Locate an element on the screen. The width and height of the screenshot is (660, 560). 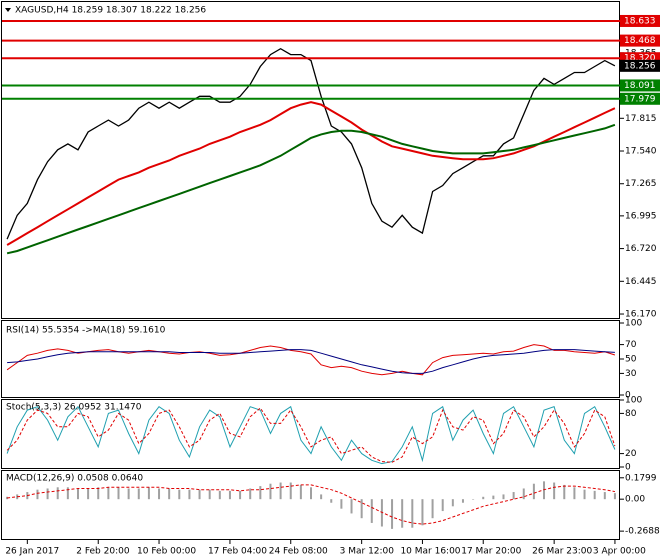
x-tick-label: 3 Mar 12:00 is located at coordinates (367, 552).